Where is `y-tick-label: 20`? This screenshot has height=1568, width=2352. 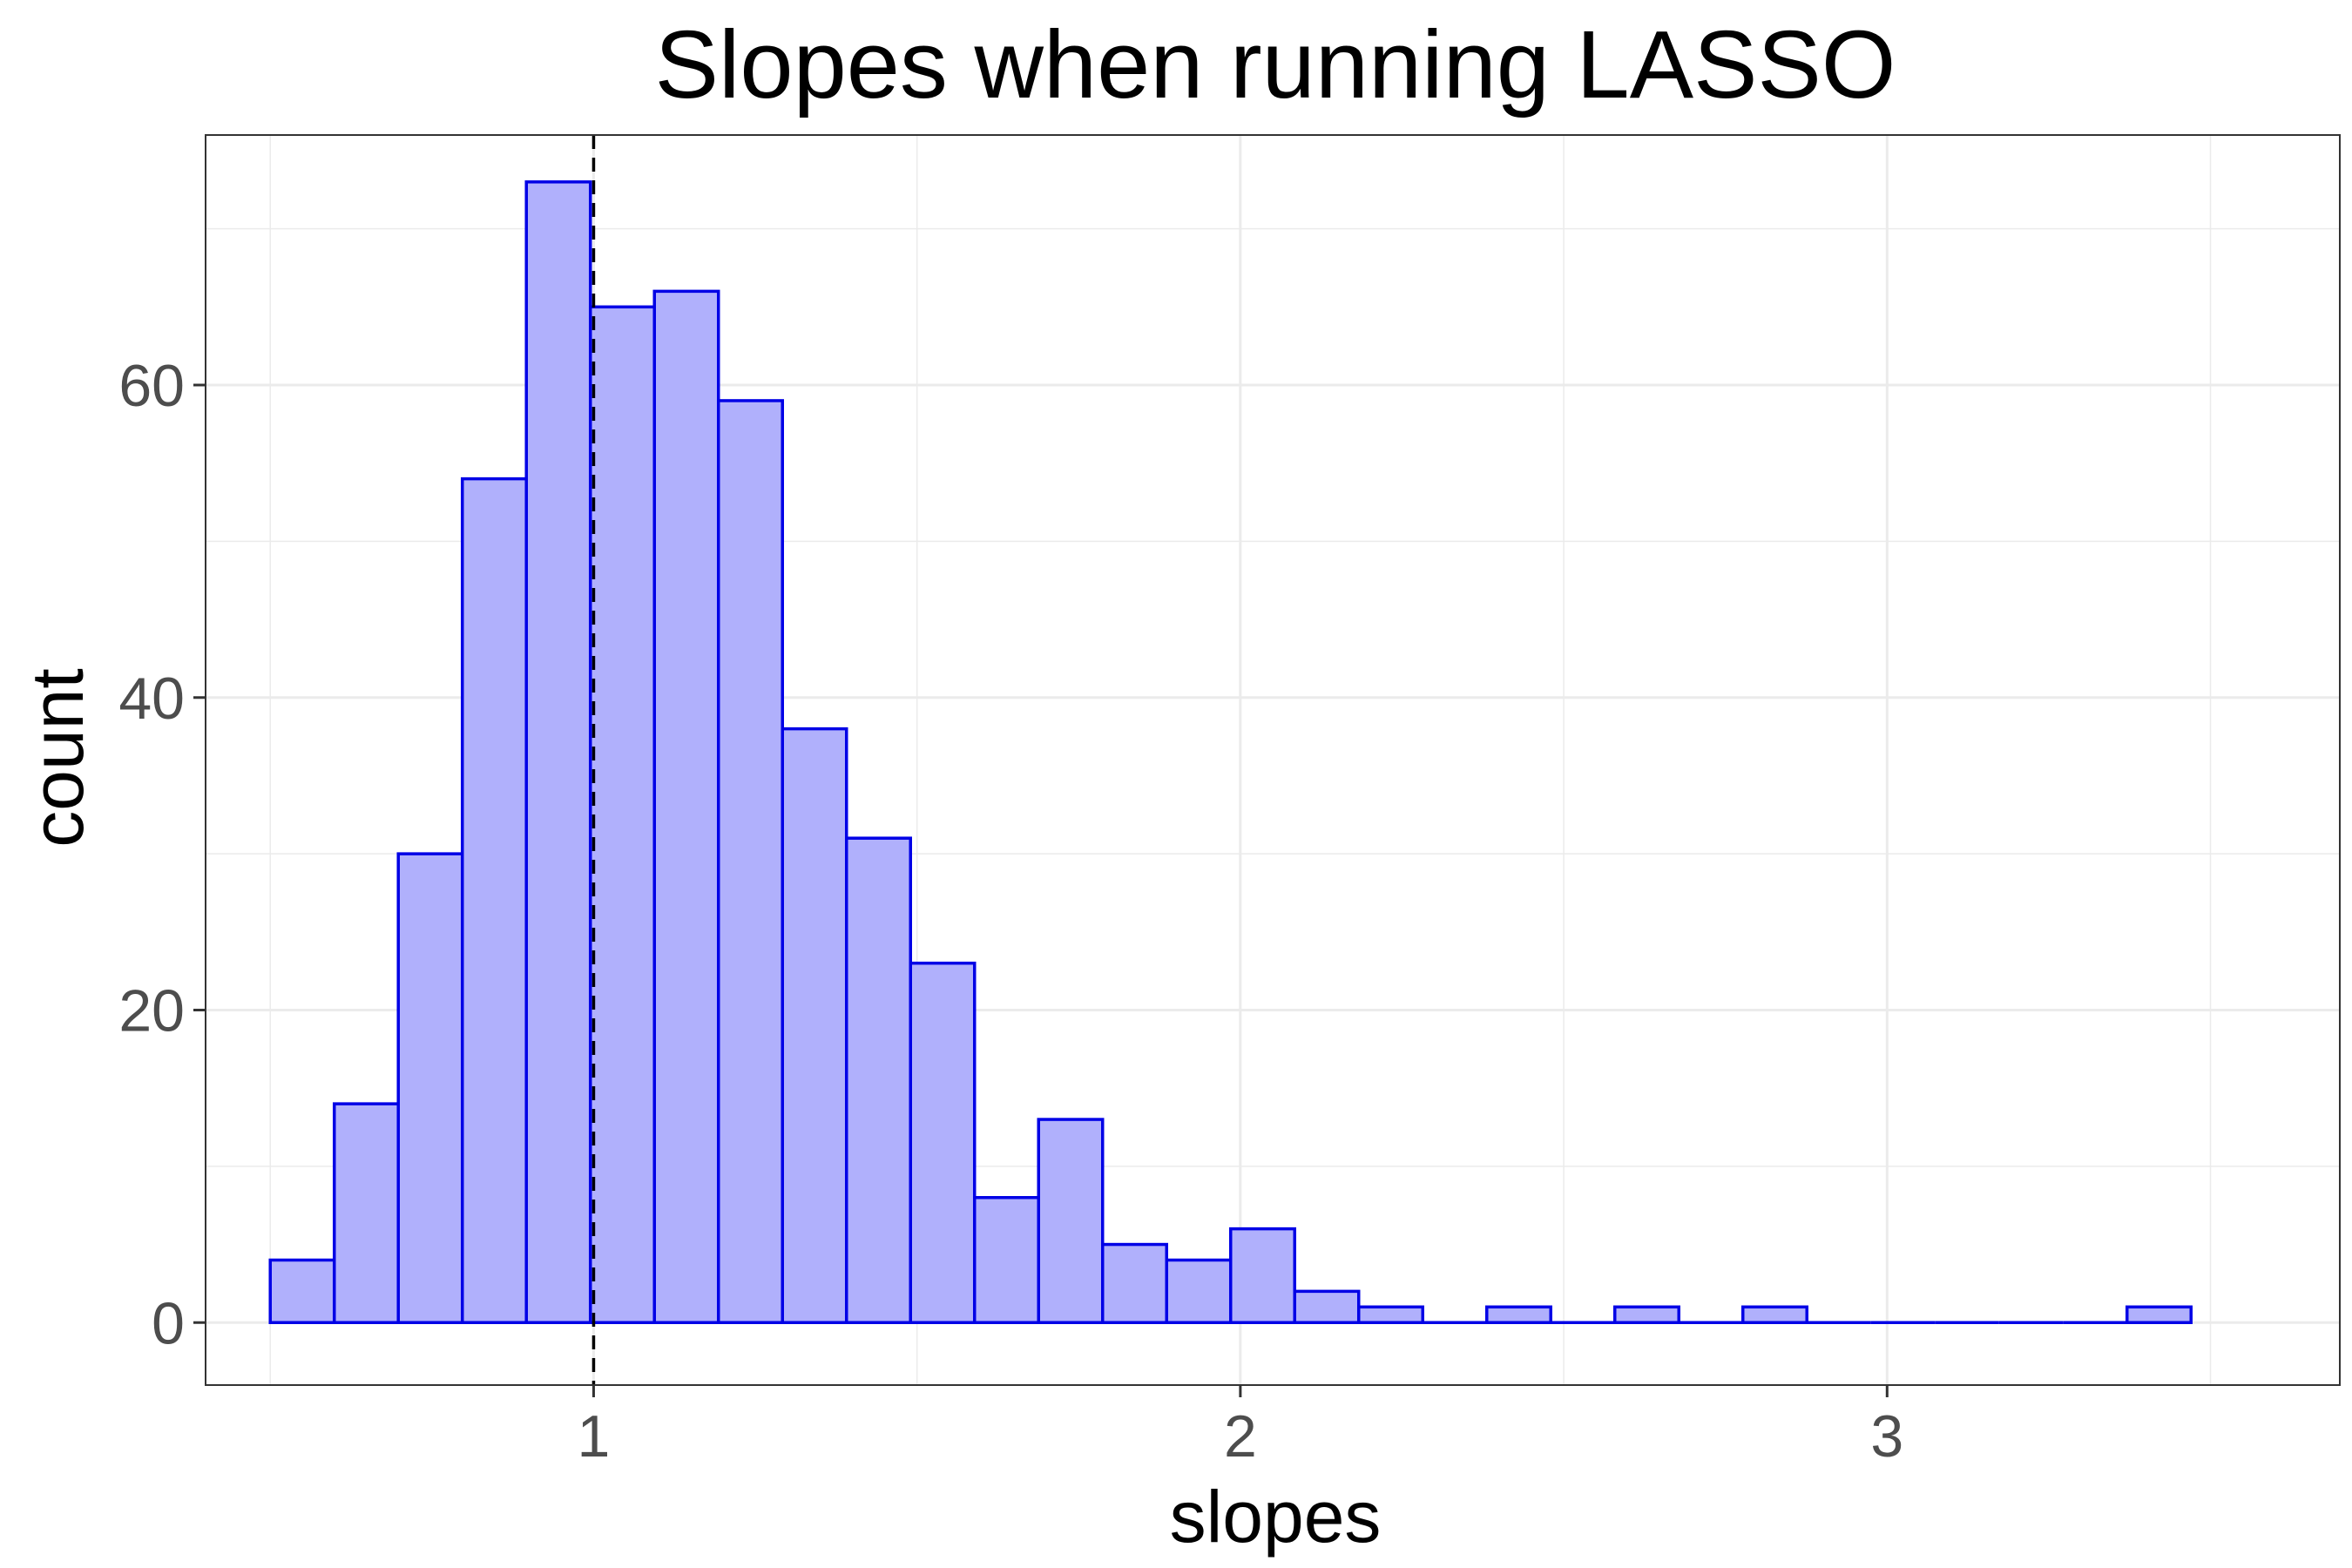 y-tick-label: 20 is located at coordinates (151, 1011).